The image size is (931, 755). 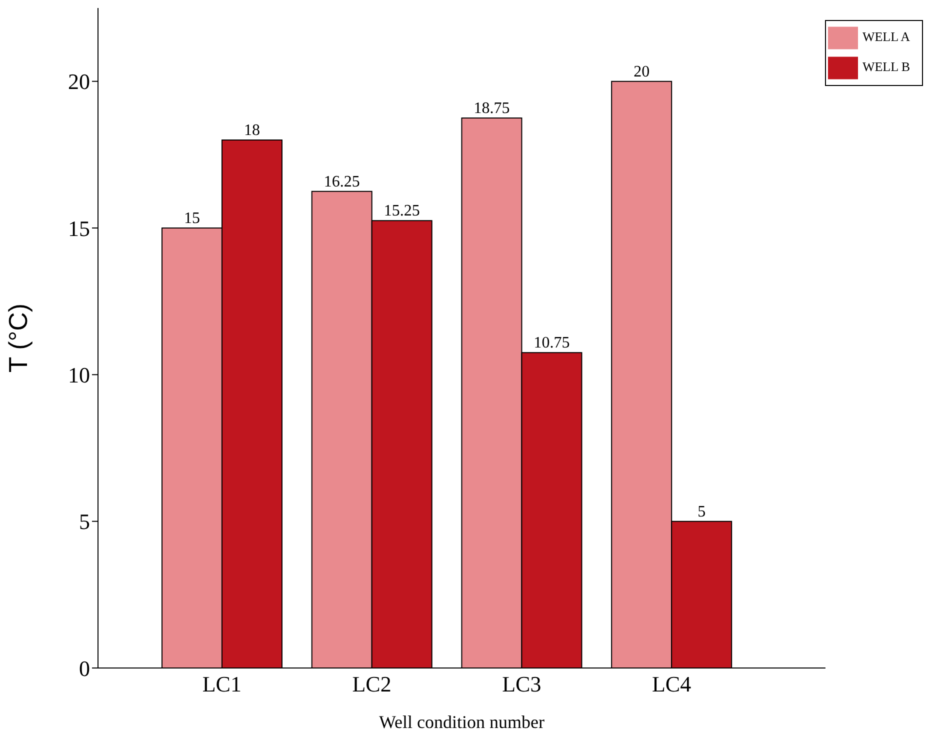 I want to click on y-tick-label: 15, so click(x=79, y=228).